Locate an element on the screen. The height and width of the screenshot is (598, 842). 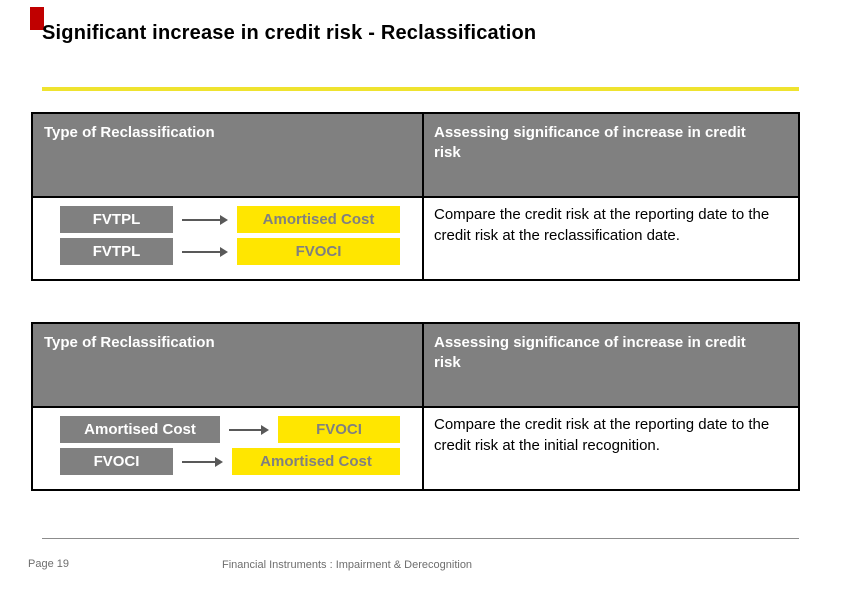
page-number: Page 19 is located at coordinates (48, 564).